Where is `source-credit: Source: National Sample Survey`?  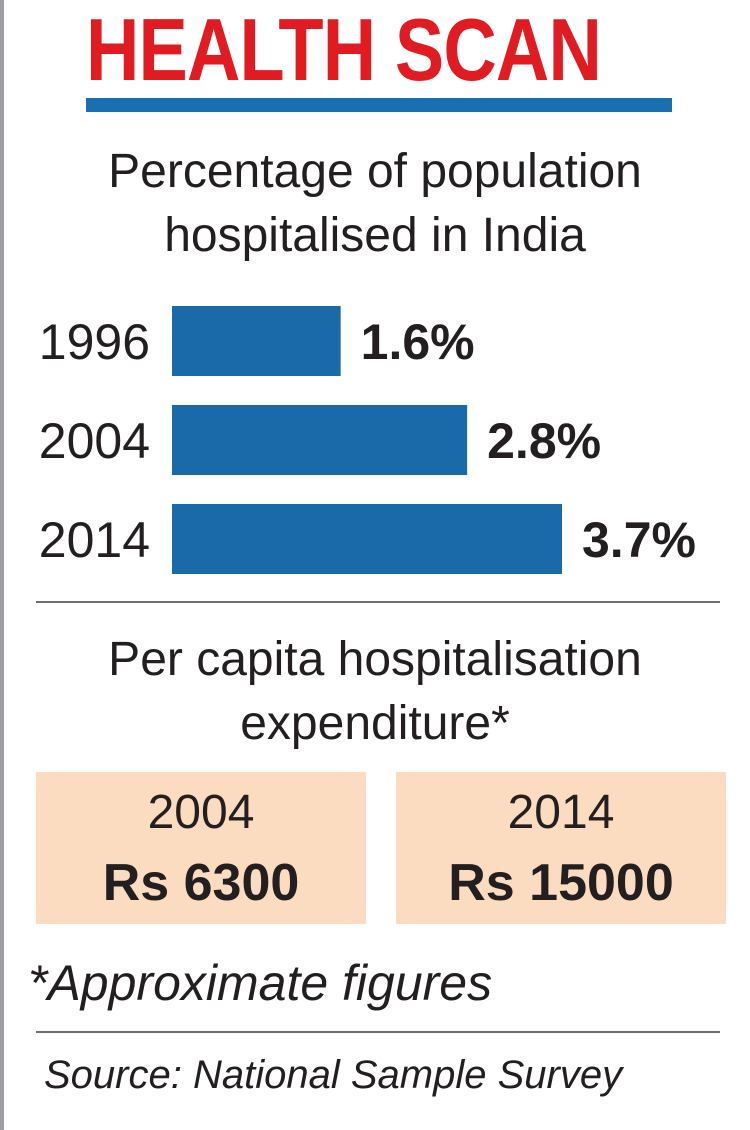
source-credit: Source: National Sample Survey is located at coordinates (333, 1075).